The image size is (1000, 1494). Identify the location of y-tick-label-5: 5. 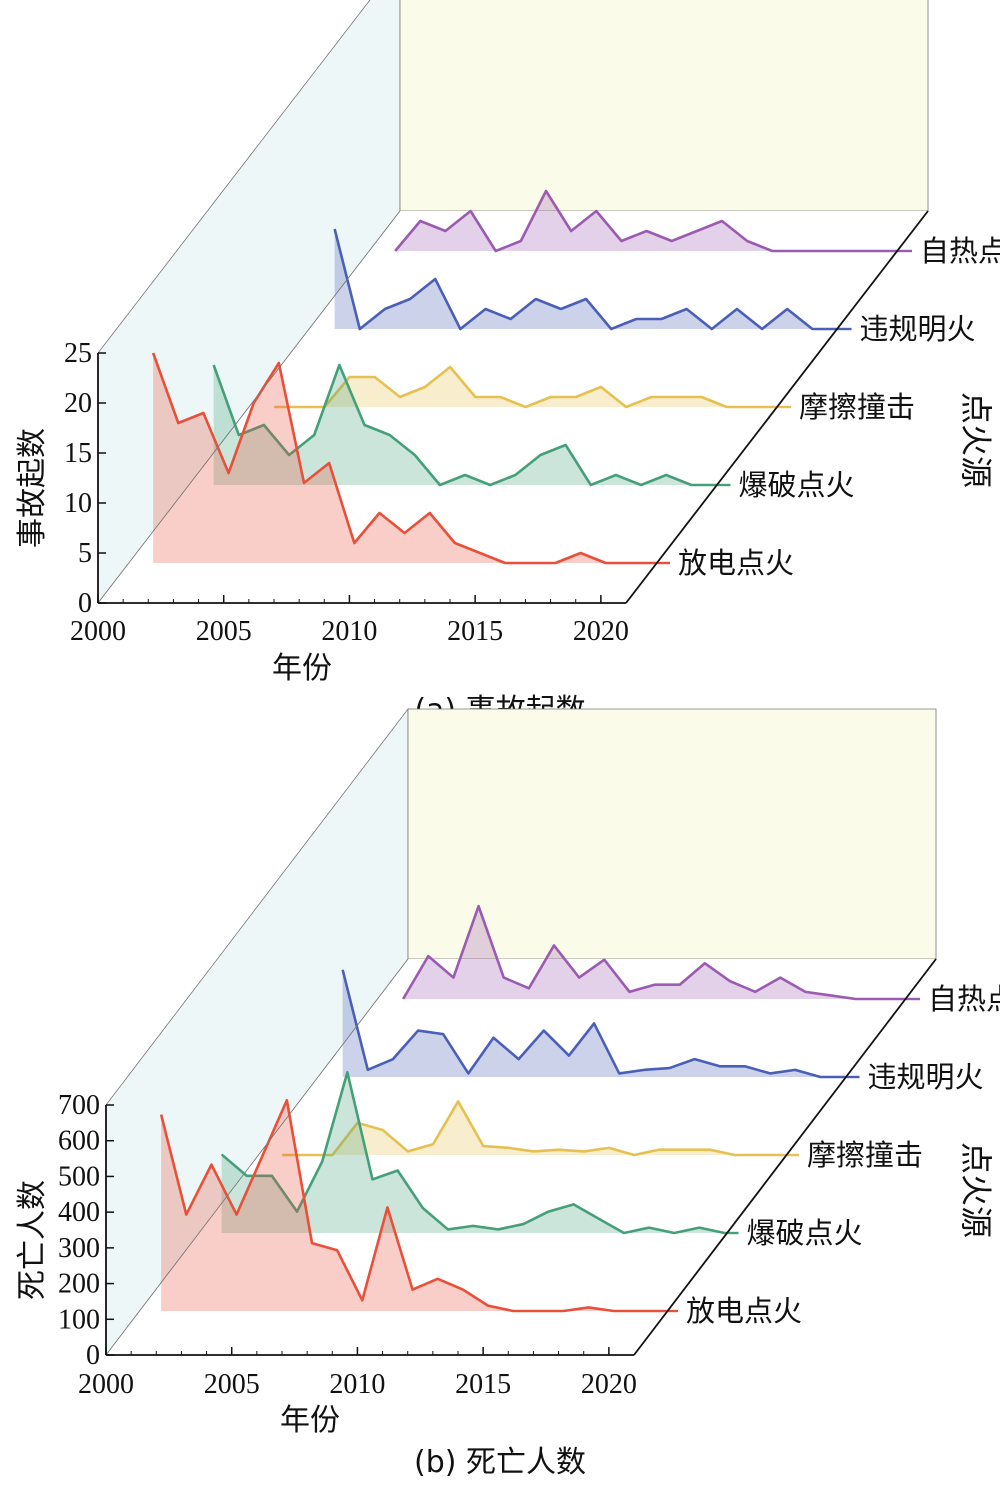
(85, 553).